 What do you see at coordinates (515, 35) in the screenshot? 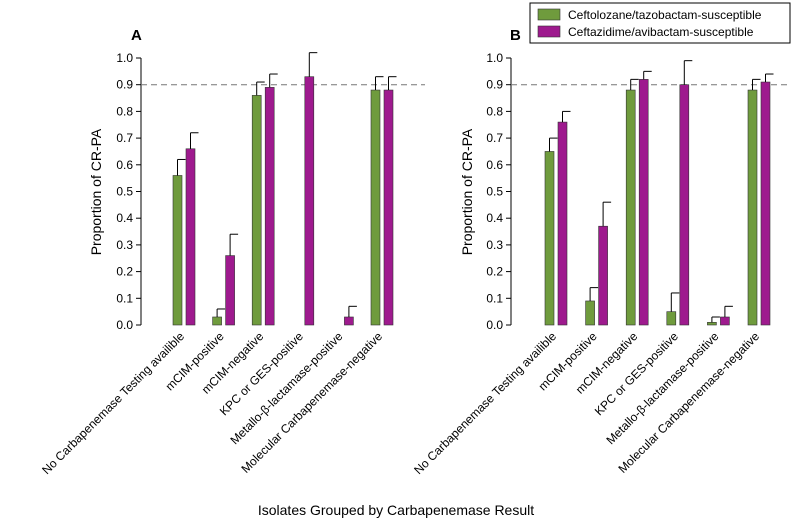
I see `panel-letter: B` at bounding box center [515, 35].